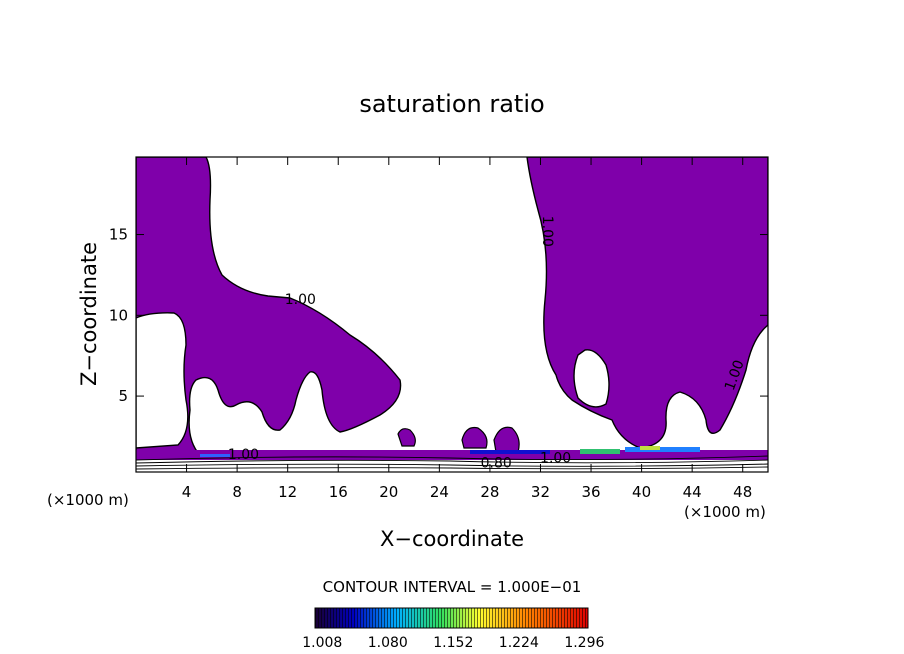 This screenshot has height=654, width=904. I want to click on y-tick-label: 15, so click(118, 235).